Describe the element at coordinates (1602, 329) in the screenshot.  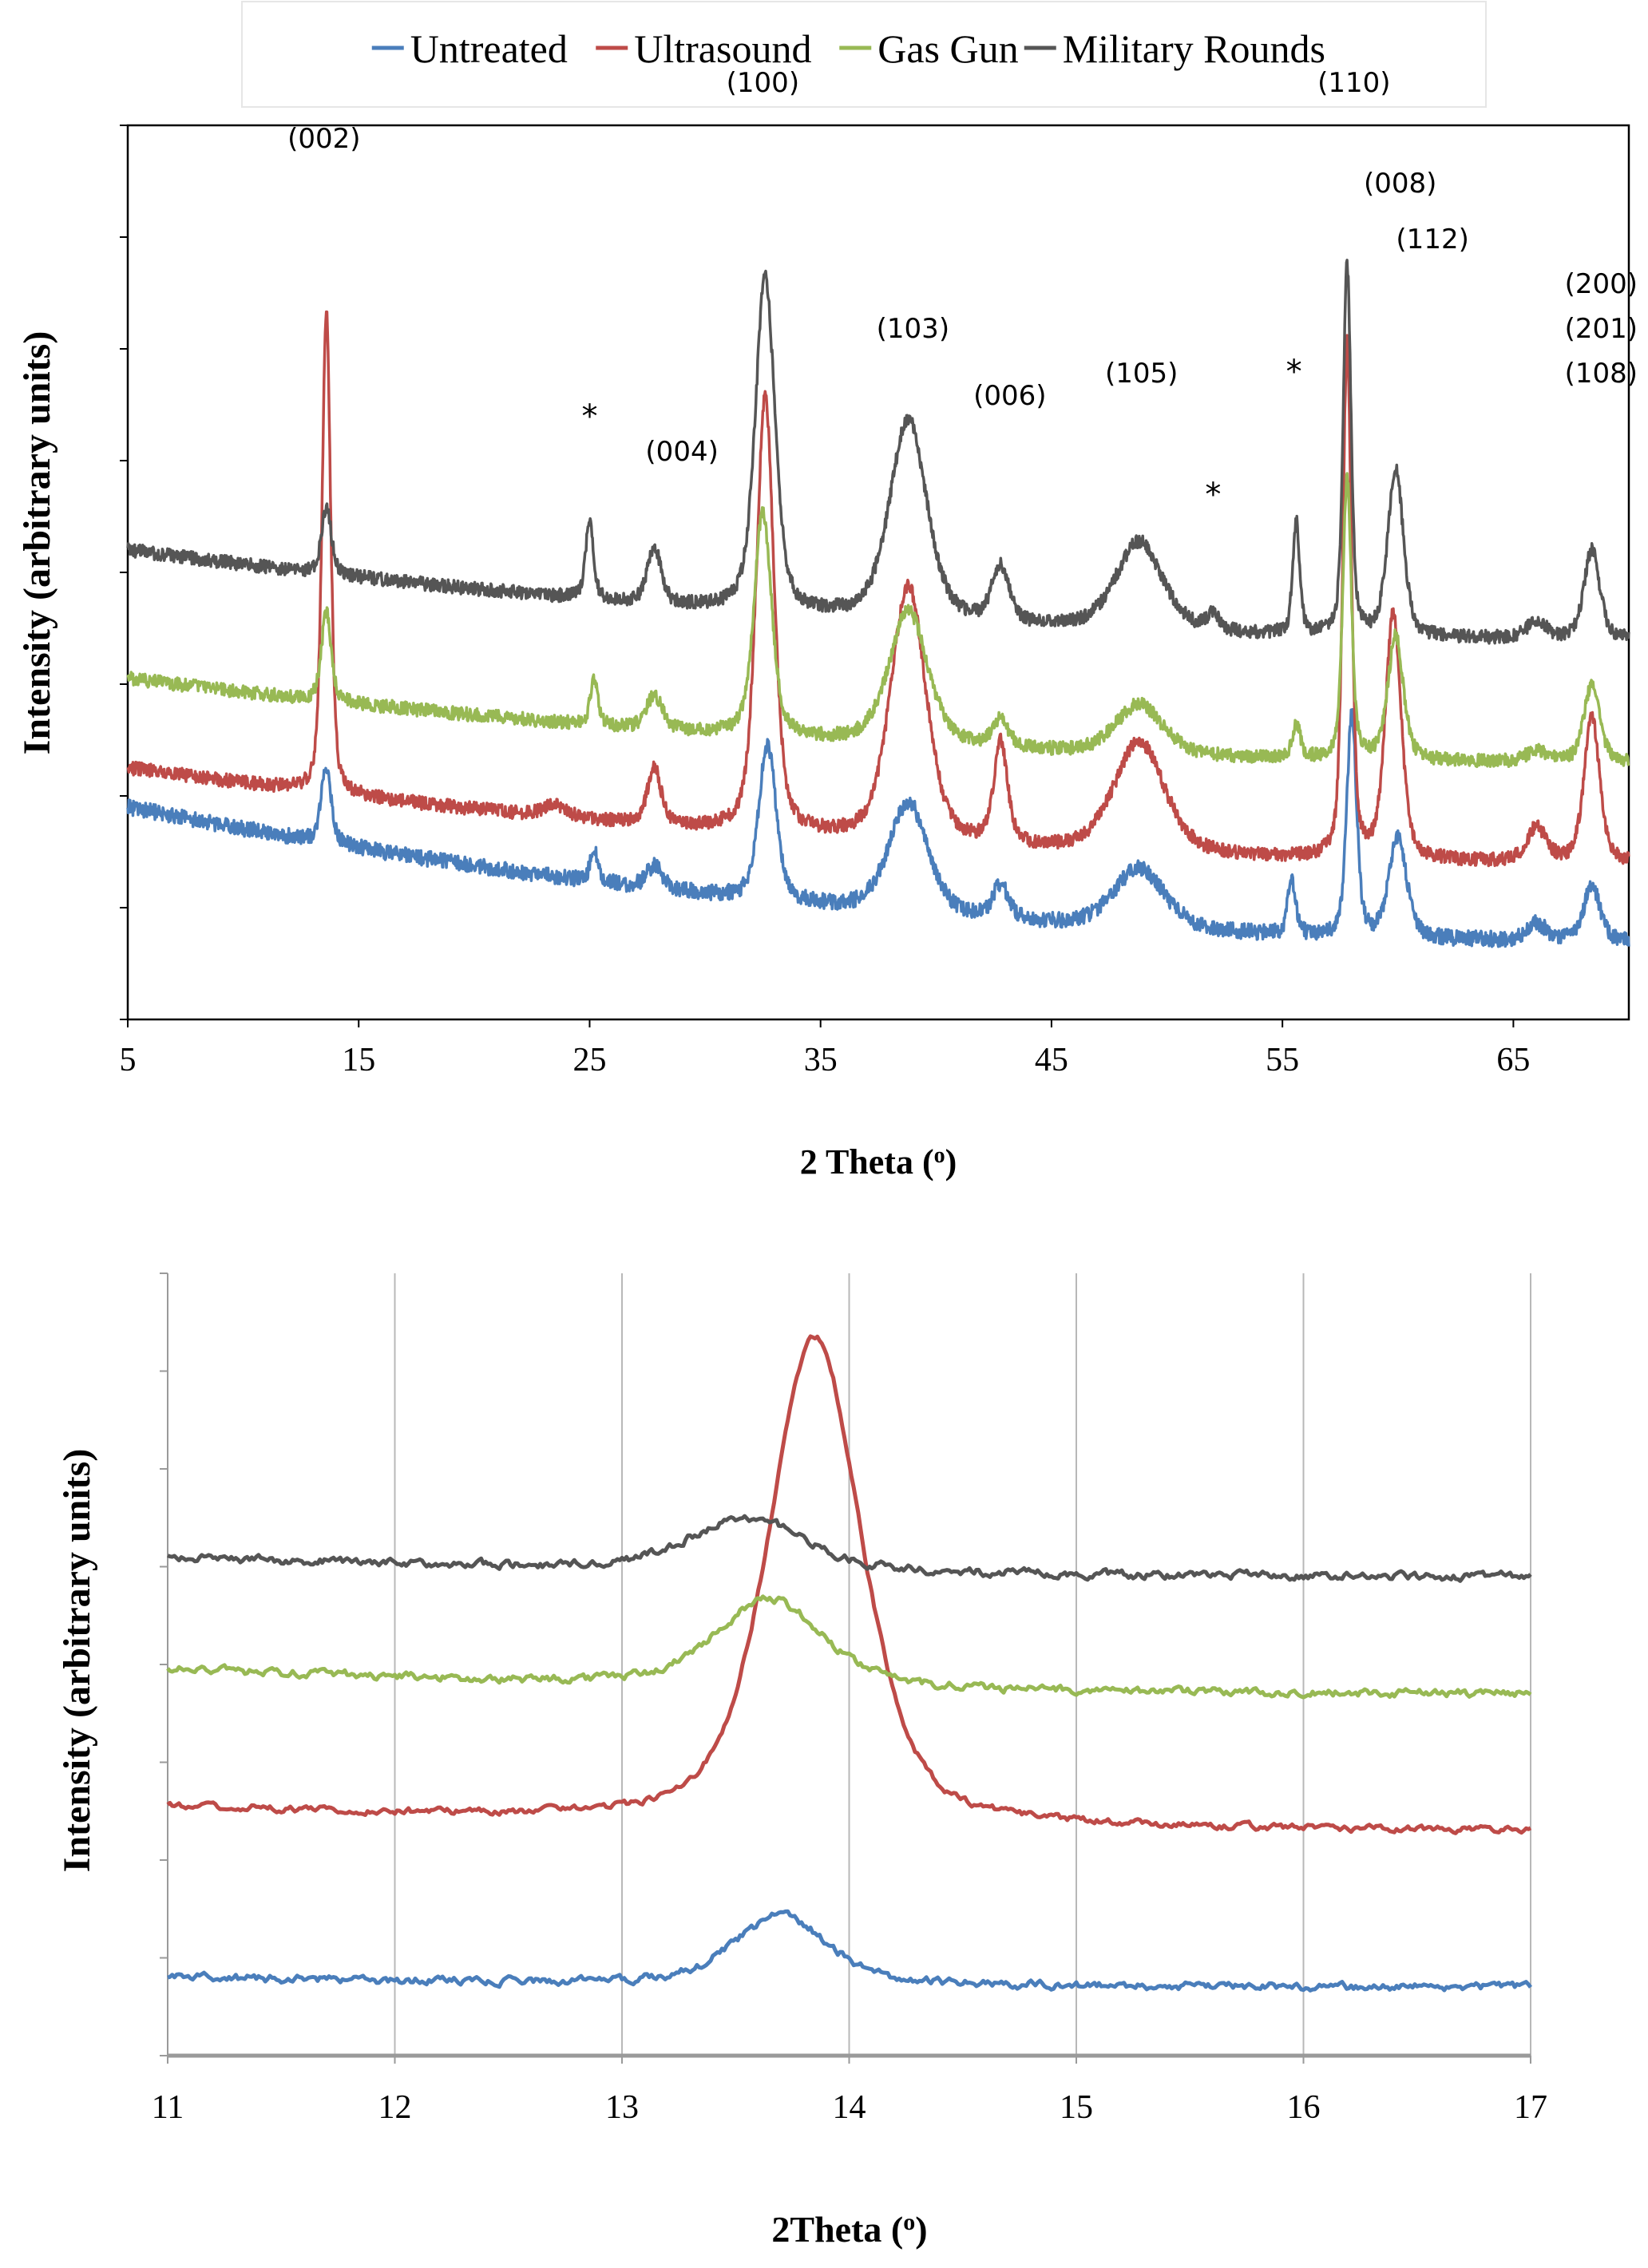
I see `miller-index-label: (201)` at that location.